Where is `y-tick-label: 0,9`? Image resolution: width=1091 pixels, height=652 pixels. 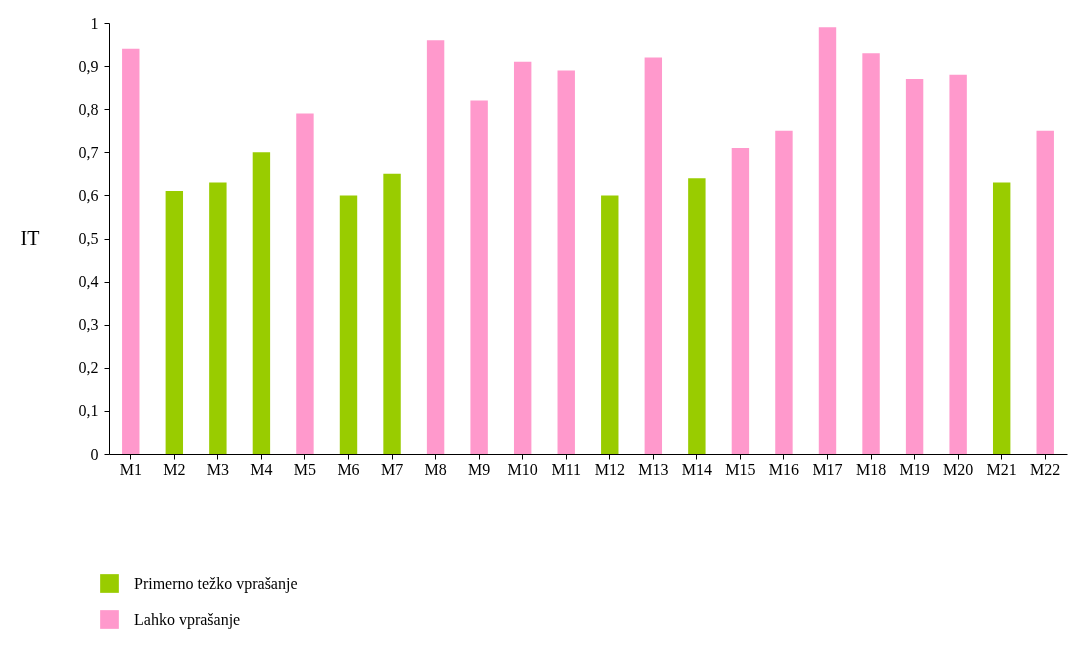 y-tick-label: 0,9 is located at coordinates (88, 66).